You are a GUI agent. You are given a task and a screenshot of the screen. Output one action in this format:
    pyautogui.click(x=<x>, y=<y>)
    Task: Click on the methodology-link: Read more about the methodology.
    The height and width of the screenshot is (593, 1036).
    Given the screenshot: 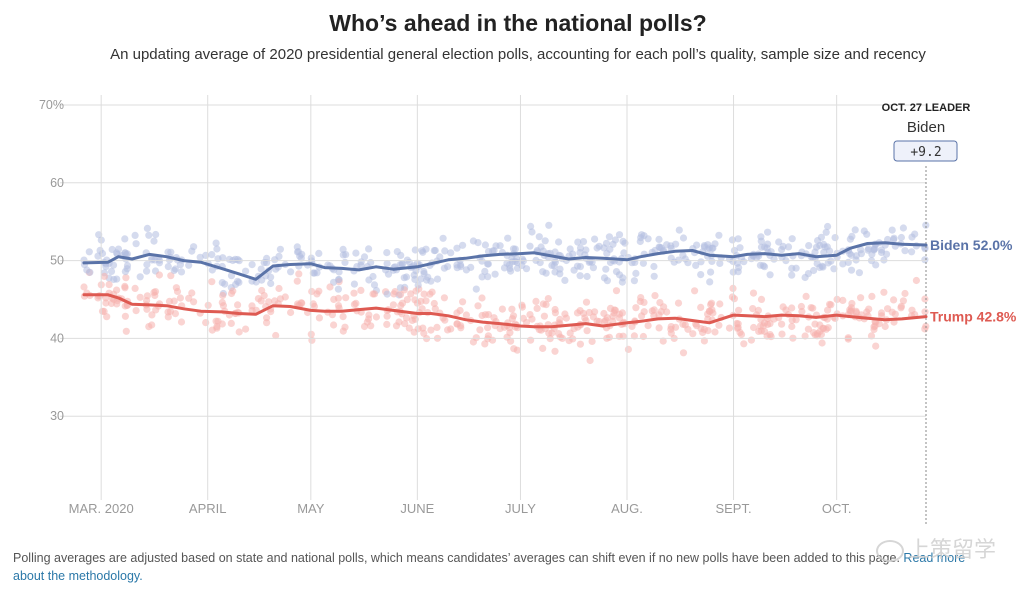 What is the action you would take?
    pyautogui.click(x=489, y=567)
    